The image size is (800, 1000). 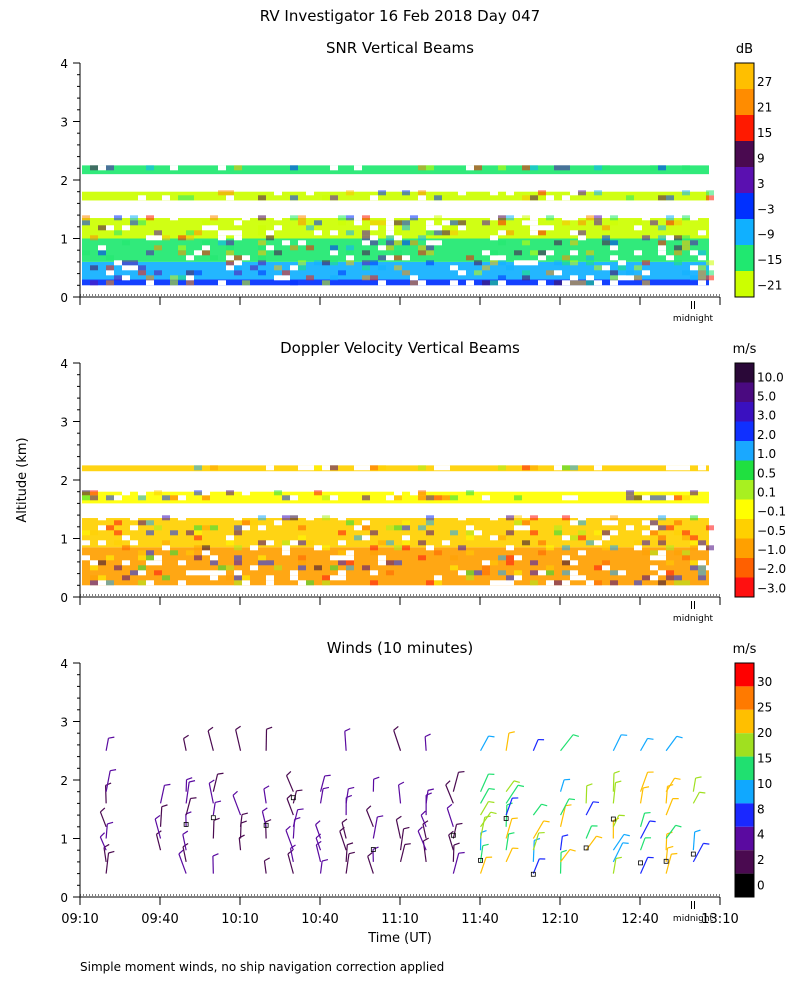 I want to click on calm-marker, so click(x=533, y=874).